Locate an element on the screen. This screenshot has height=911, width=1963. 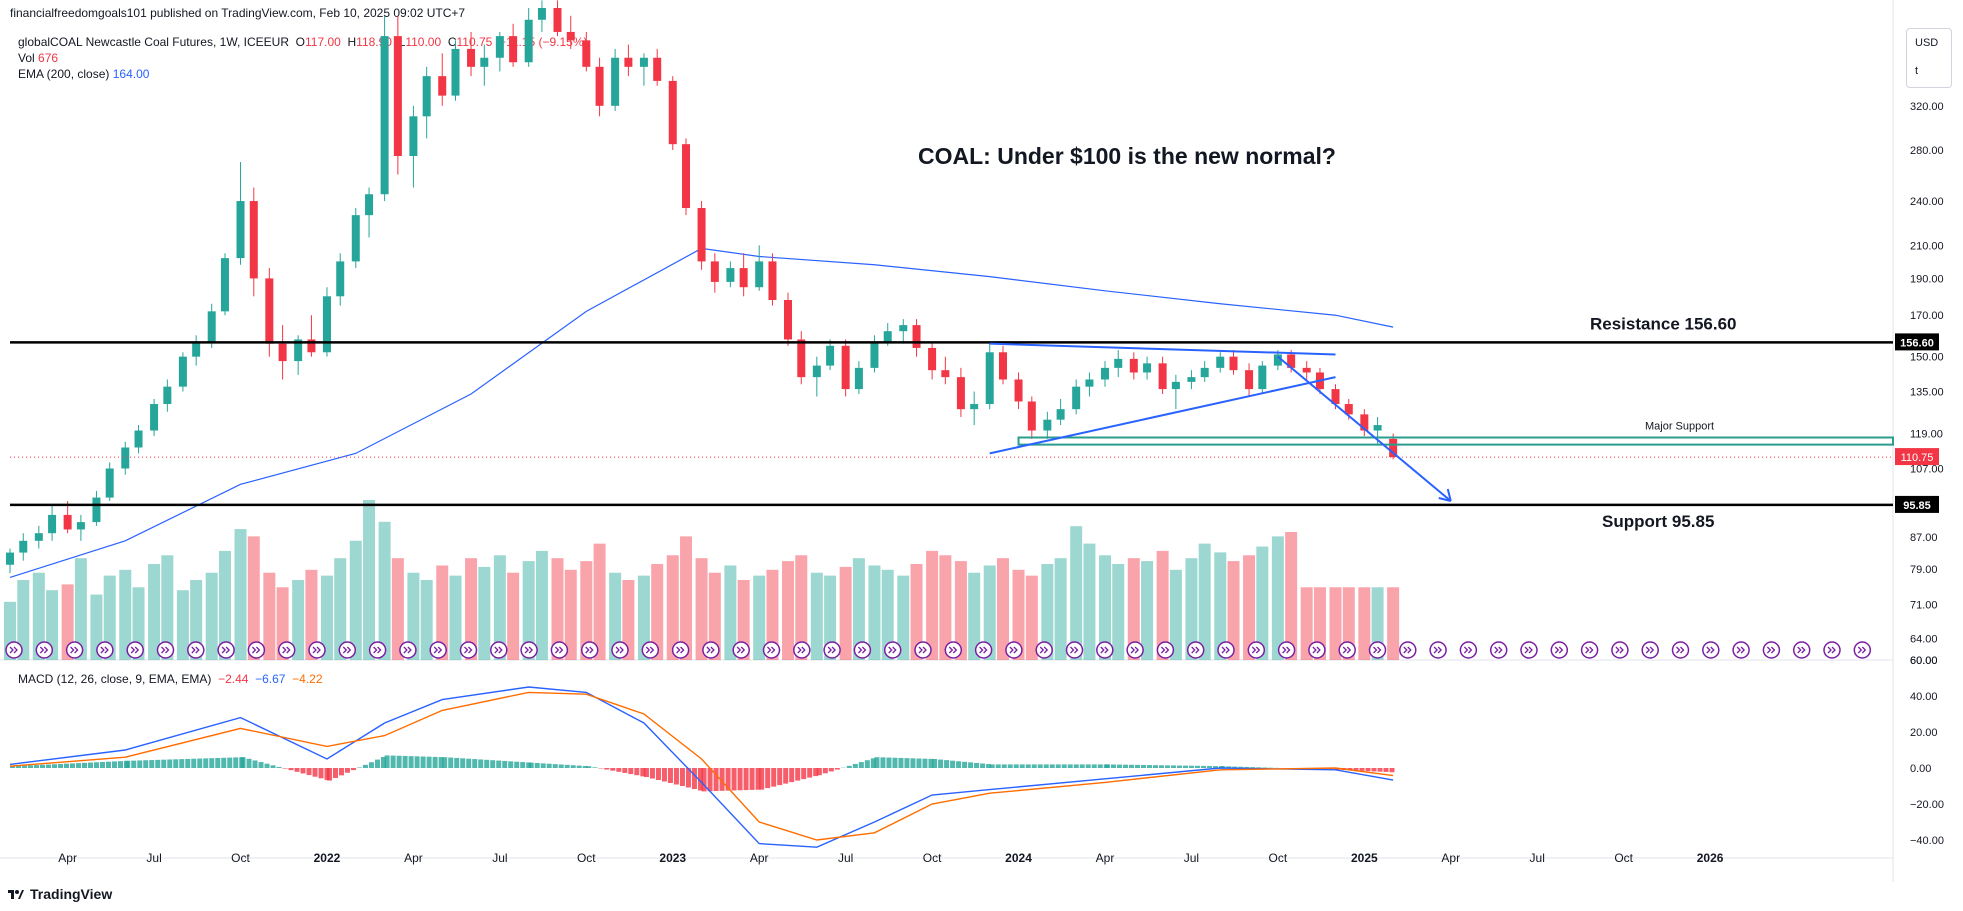
ema-label: EMA (200, close) is located at coordinates (64, 74).